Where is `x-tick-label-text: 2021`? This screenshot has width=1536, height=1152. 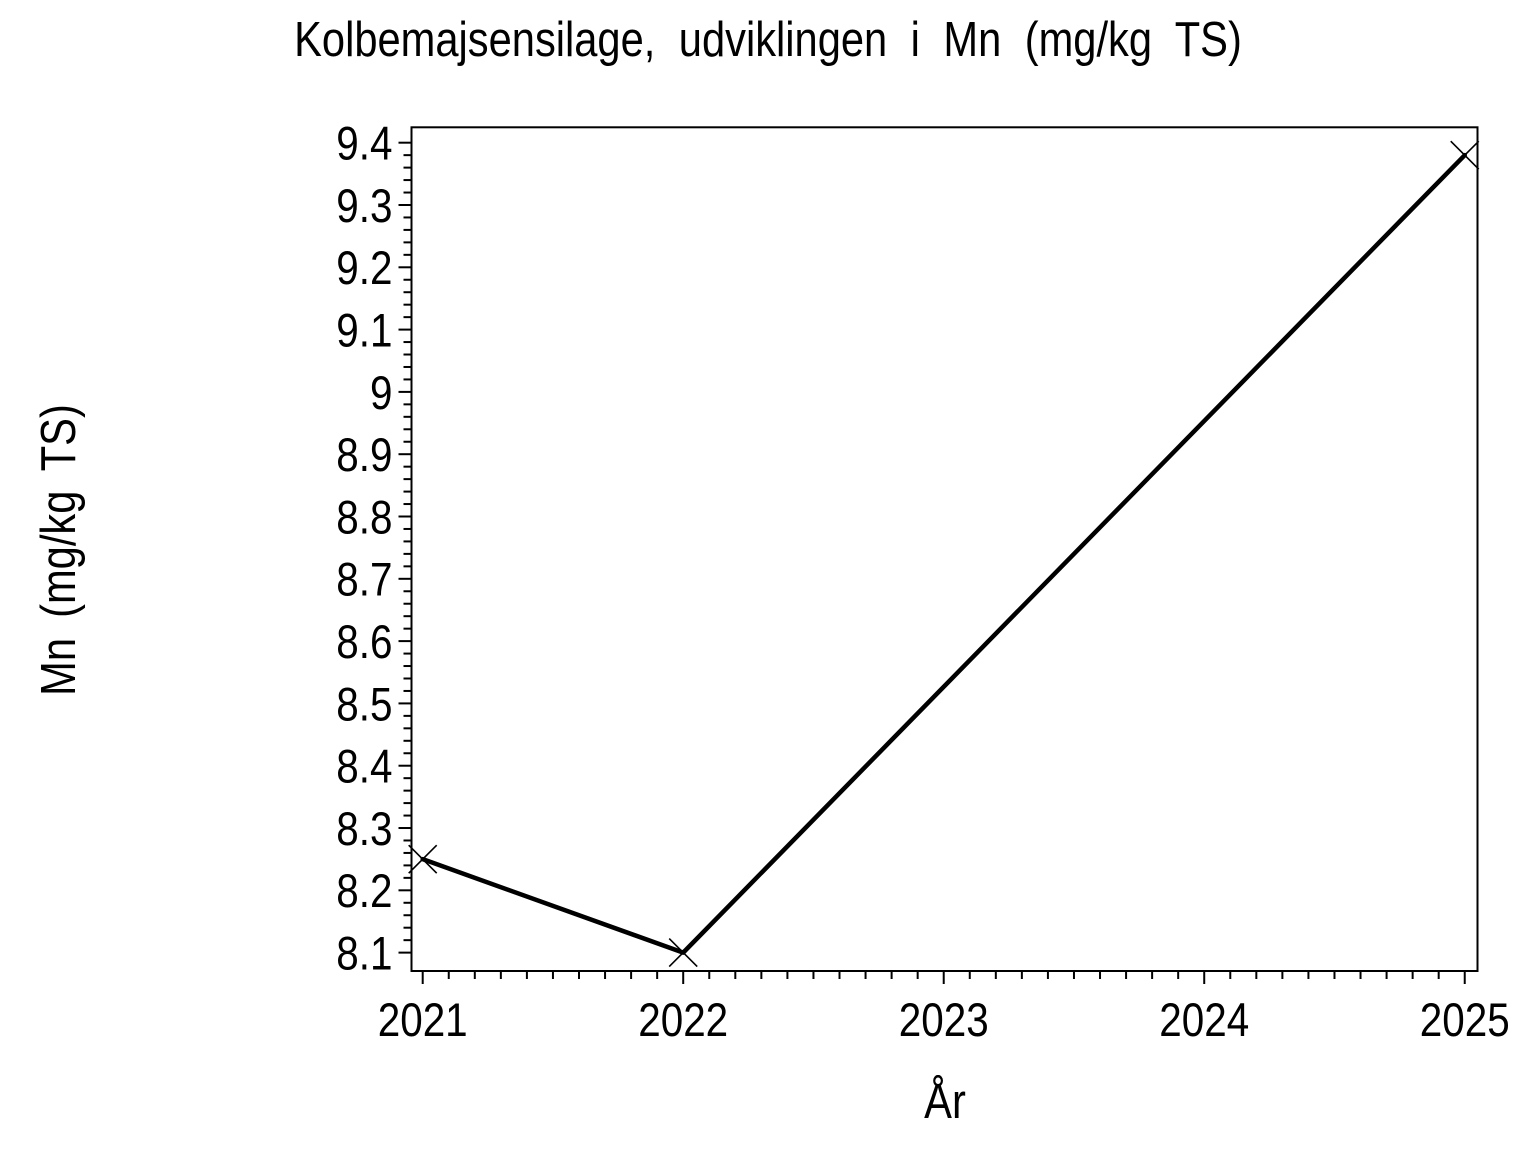
x-tick-label-text: 2021 is located at coordinates (423, 1020).